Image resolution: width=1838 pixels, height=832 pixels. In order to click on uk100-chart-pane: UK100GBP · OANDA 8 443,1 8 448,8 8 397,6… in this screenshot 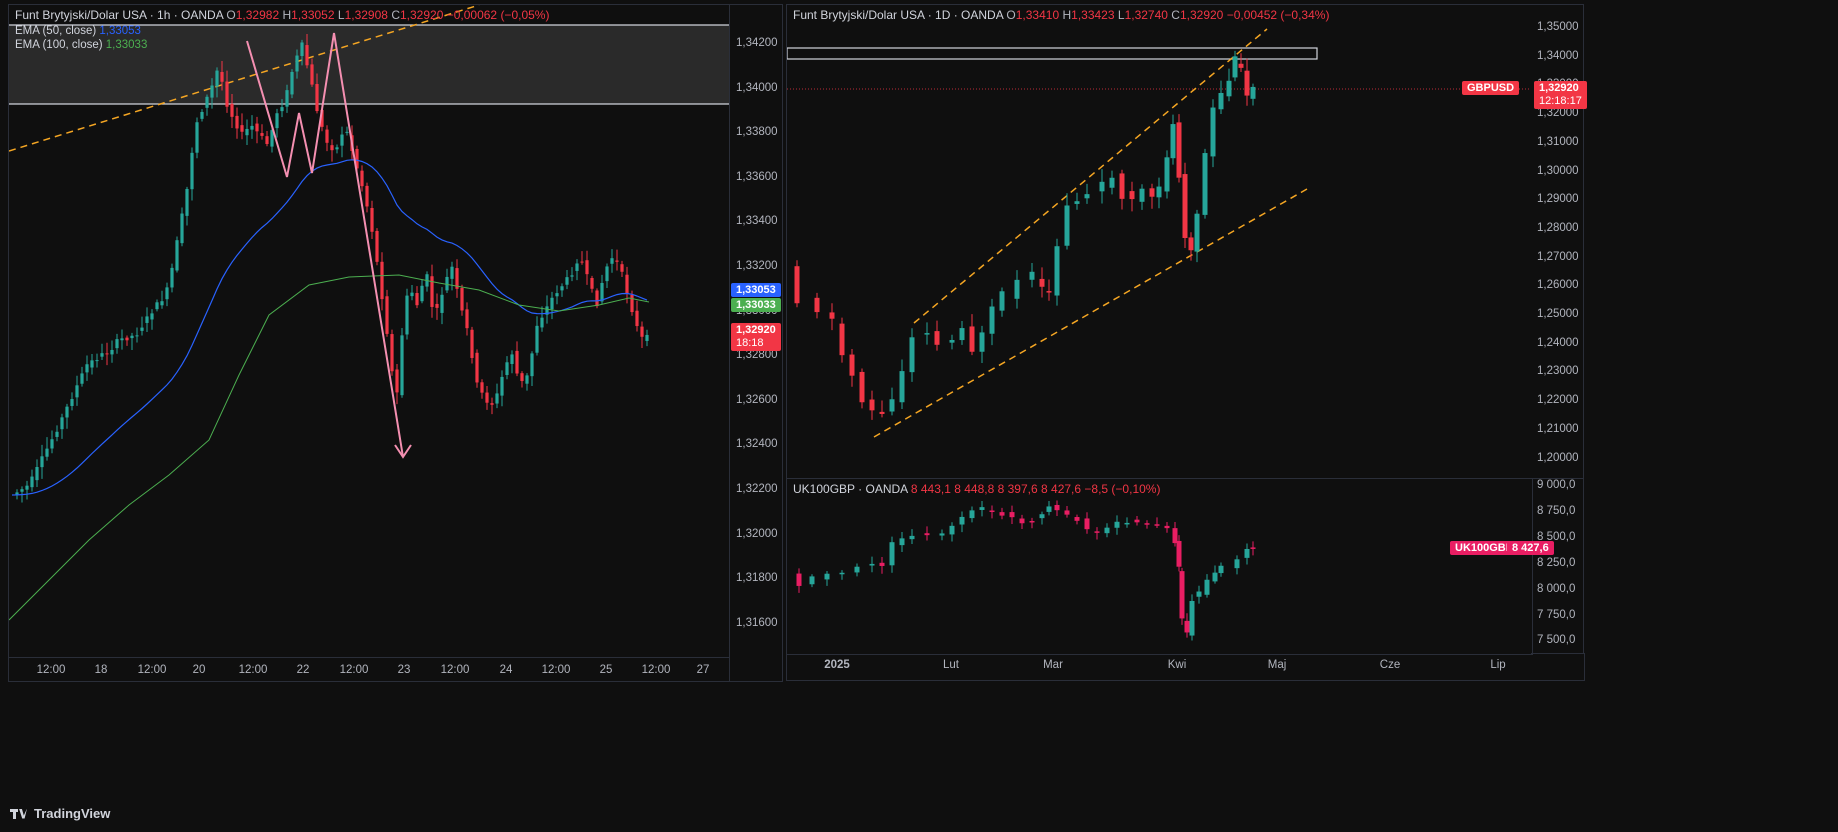, I will do `click(1159, 566)`.